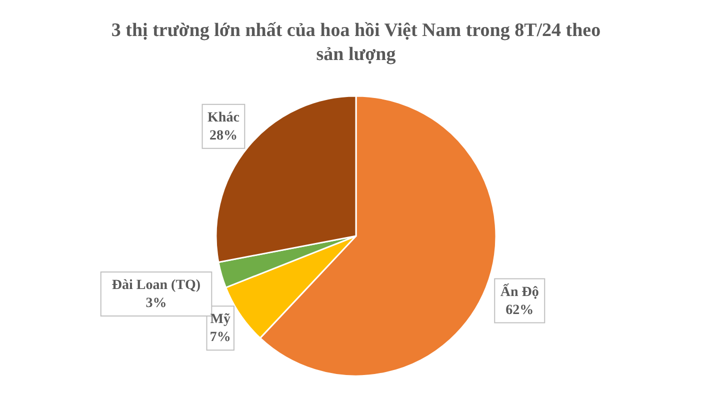 The image size is (712, 410). I want to click on data-label: 62%, so click(520, 310).